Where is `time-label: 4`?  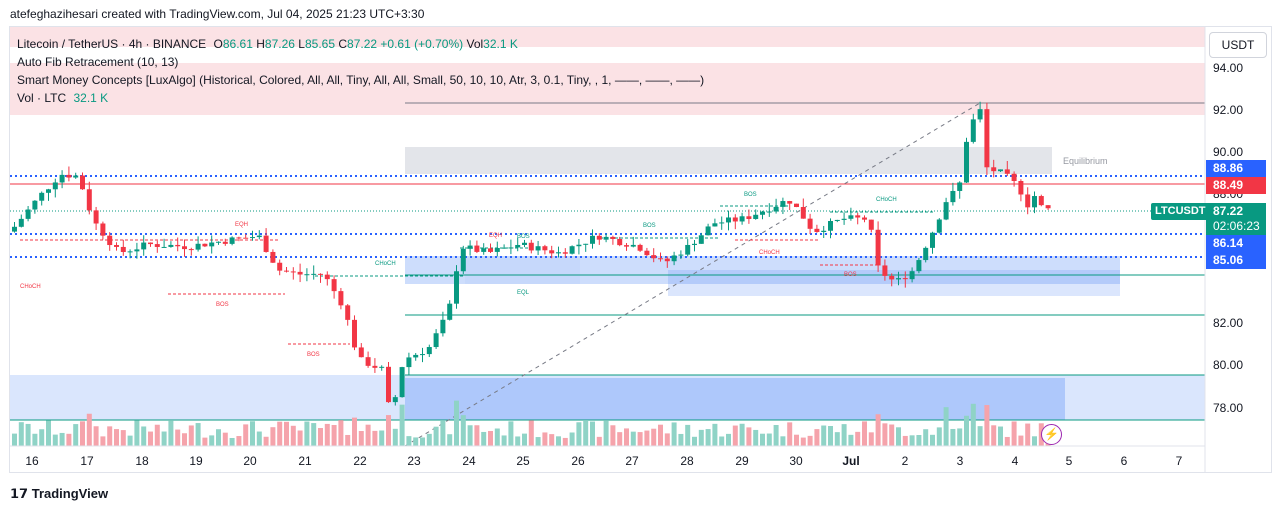 time-label: 4 is located at coordinates (1015, 461).